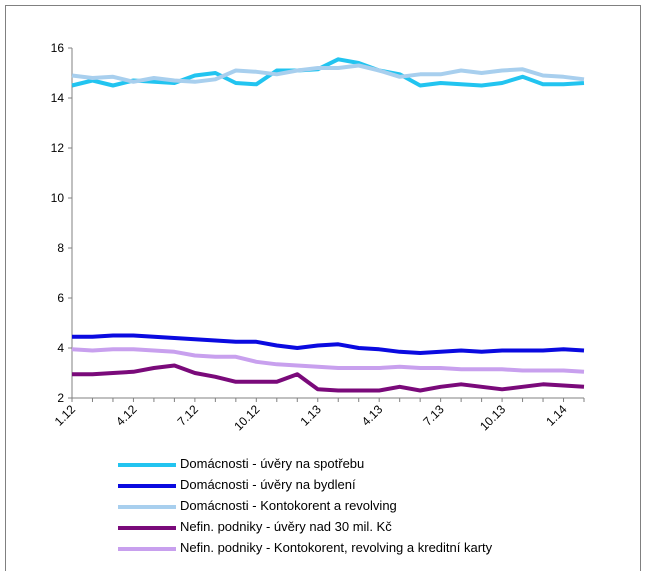 The image size is (647, 571). I want to click on legend-label: Domácnosti - úvěry na spotřebu, so click(272, 463).